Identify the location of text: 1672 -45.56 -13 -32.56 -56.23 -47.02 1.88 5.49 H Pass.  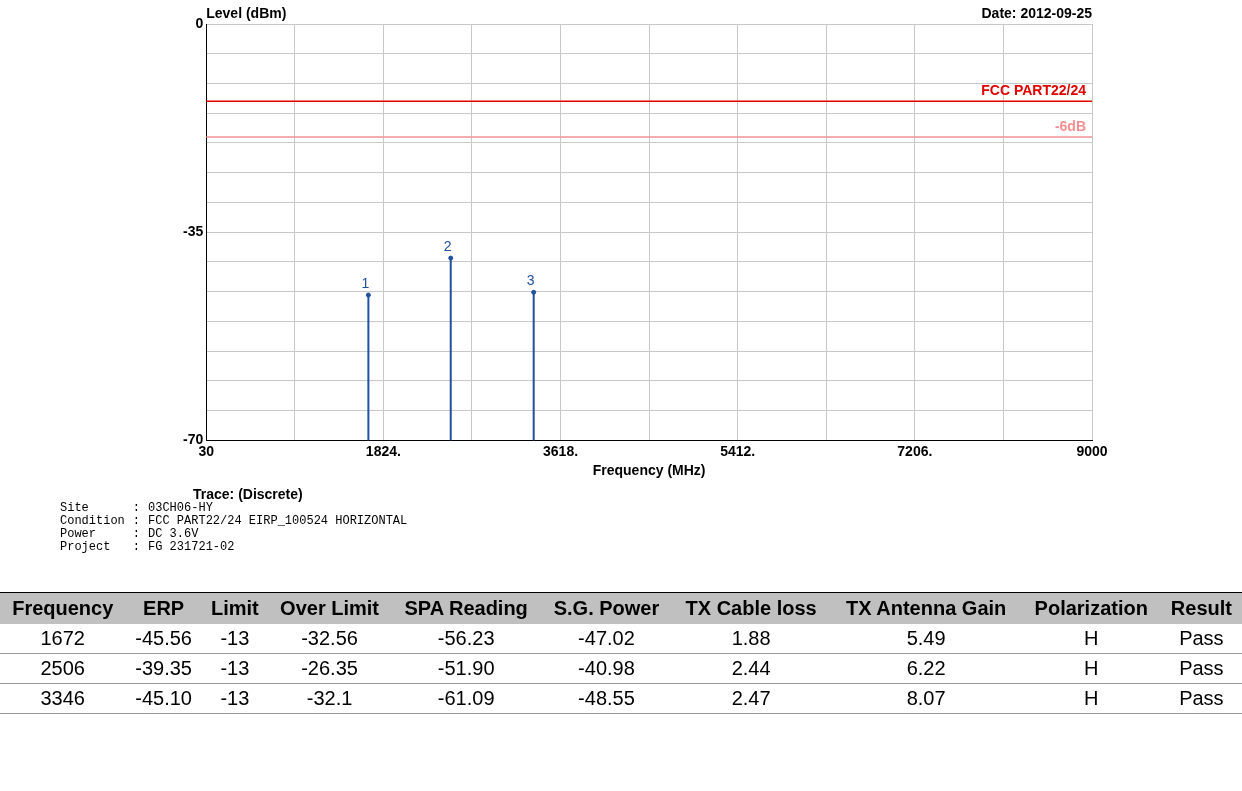
(632, 638).